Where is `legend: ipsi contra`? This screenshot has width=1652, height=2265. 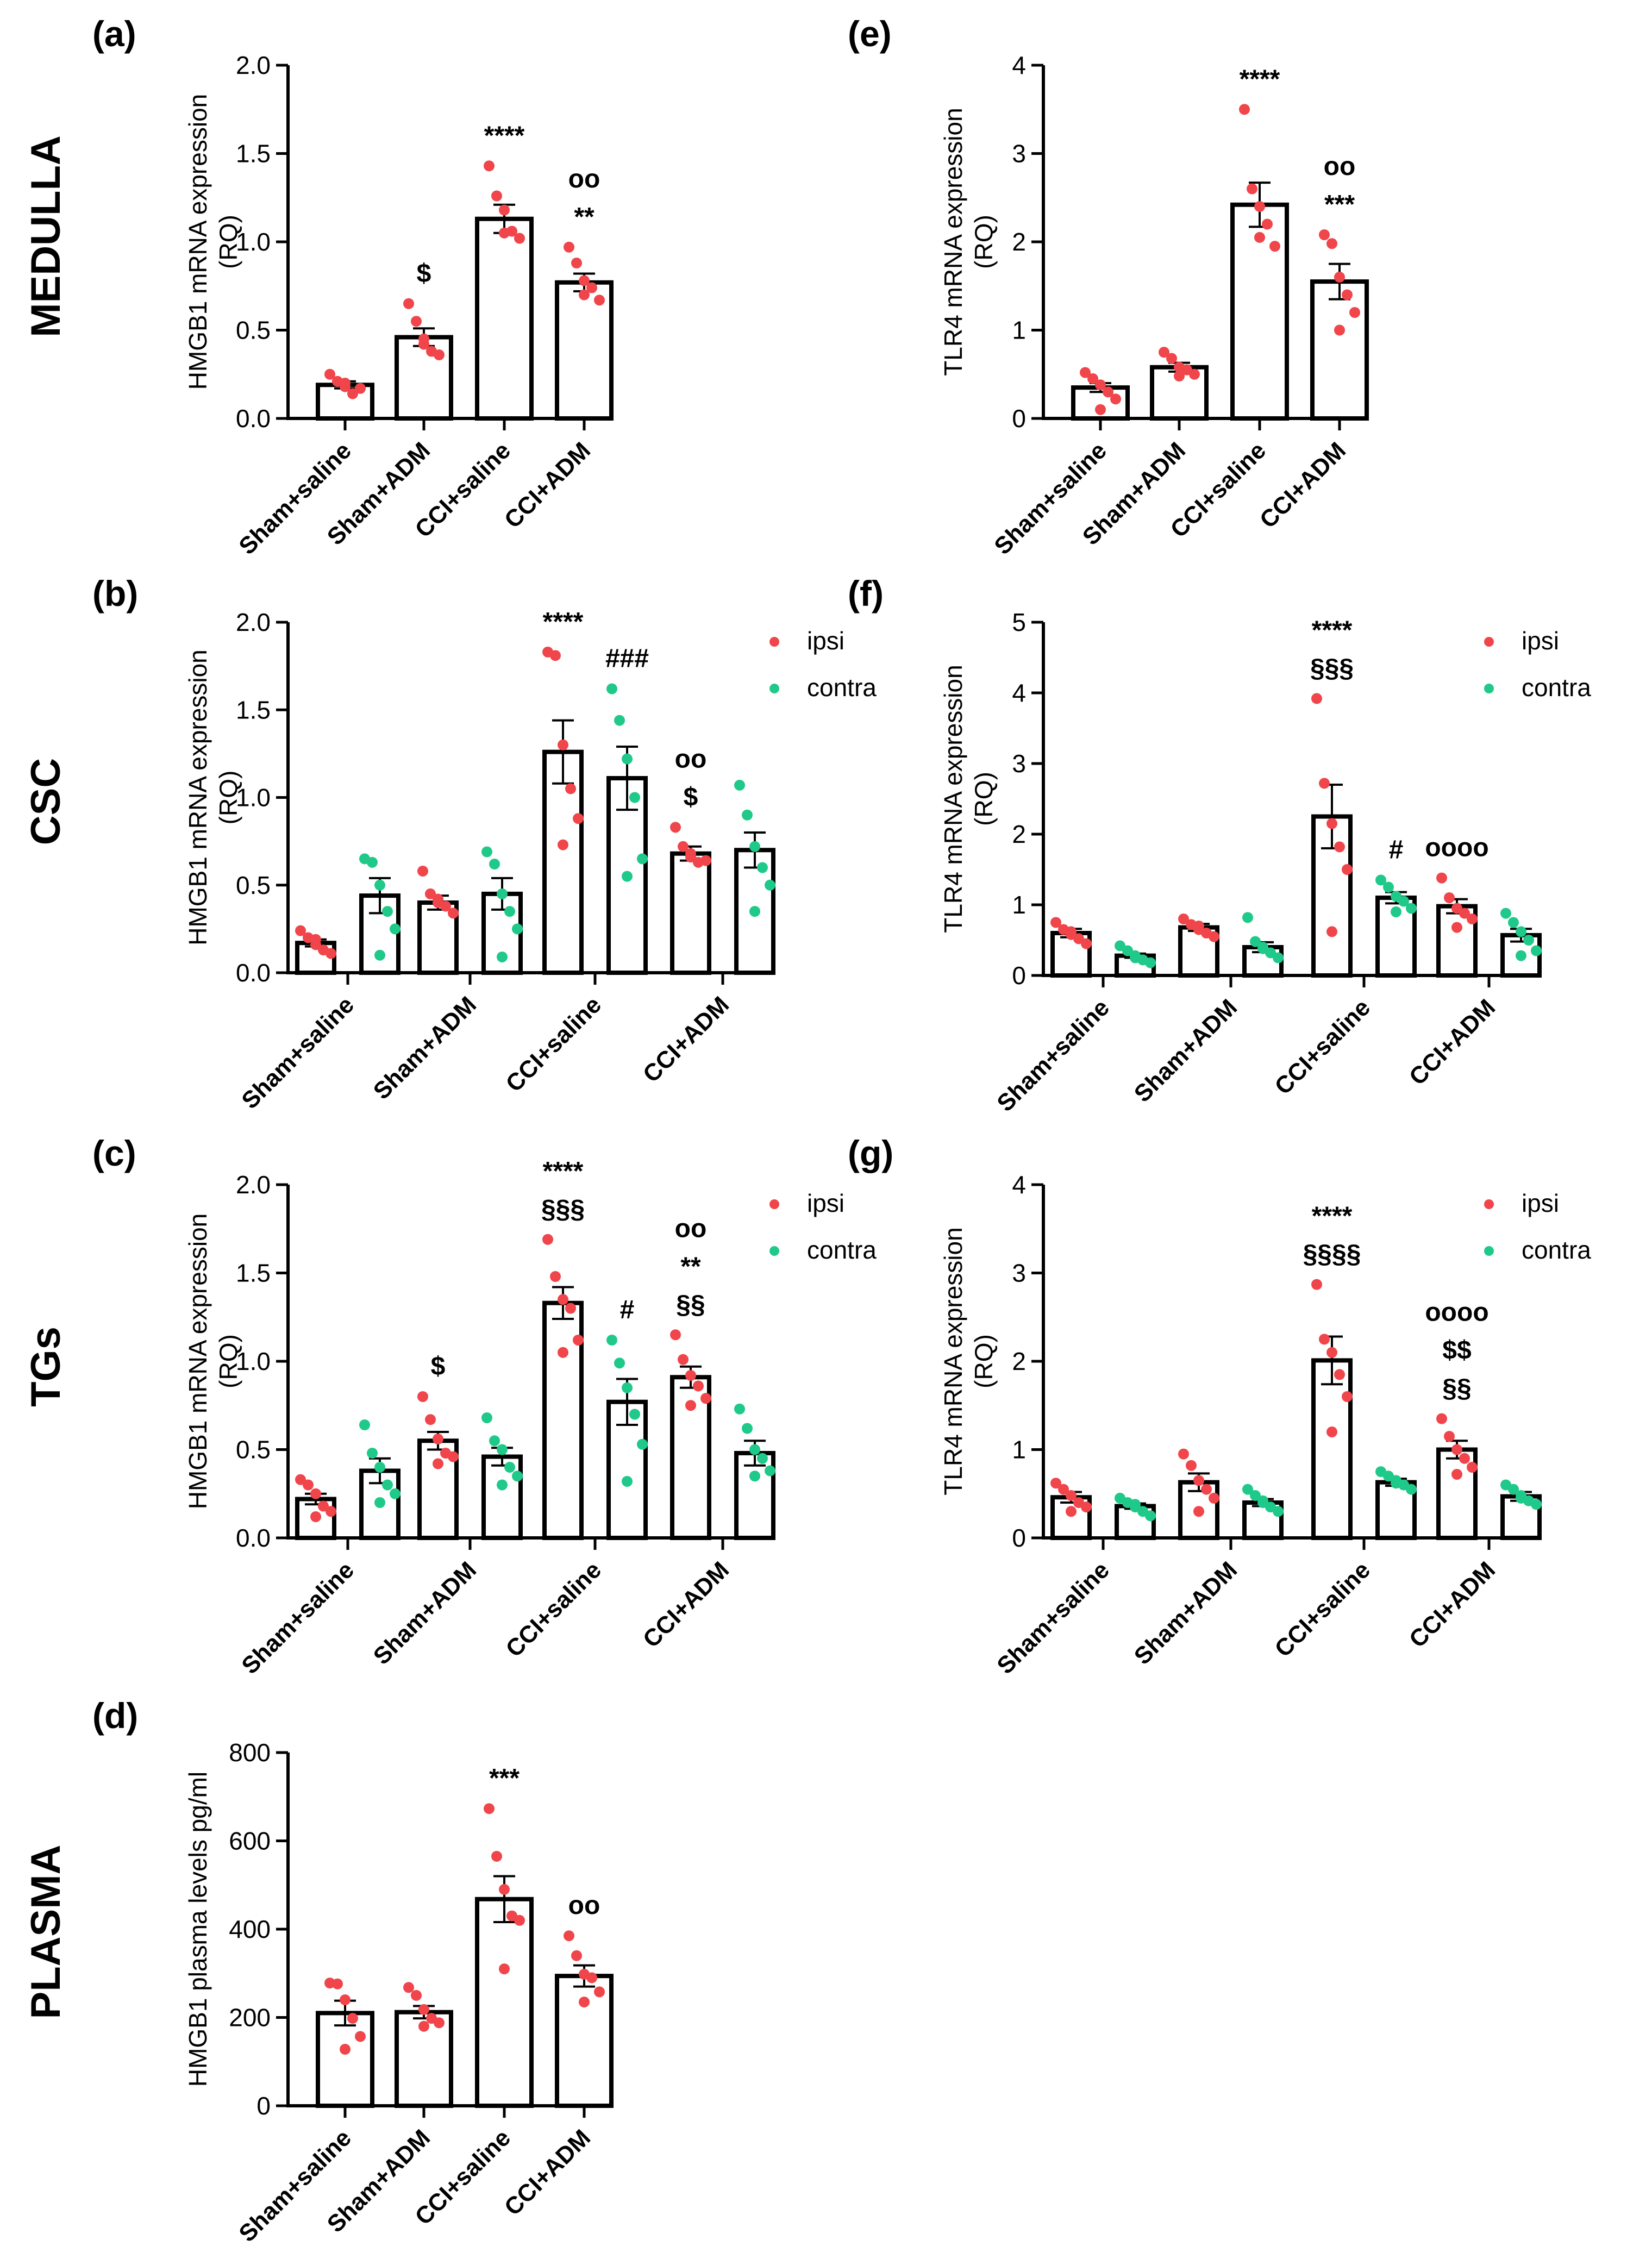 legend: ipsi contra is located at coordinates (1537, 664).